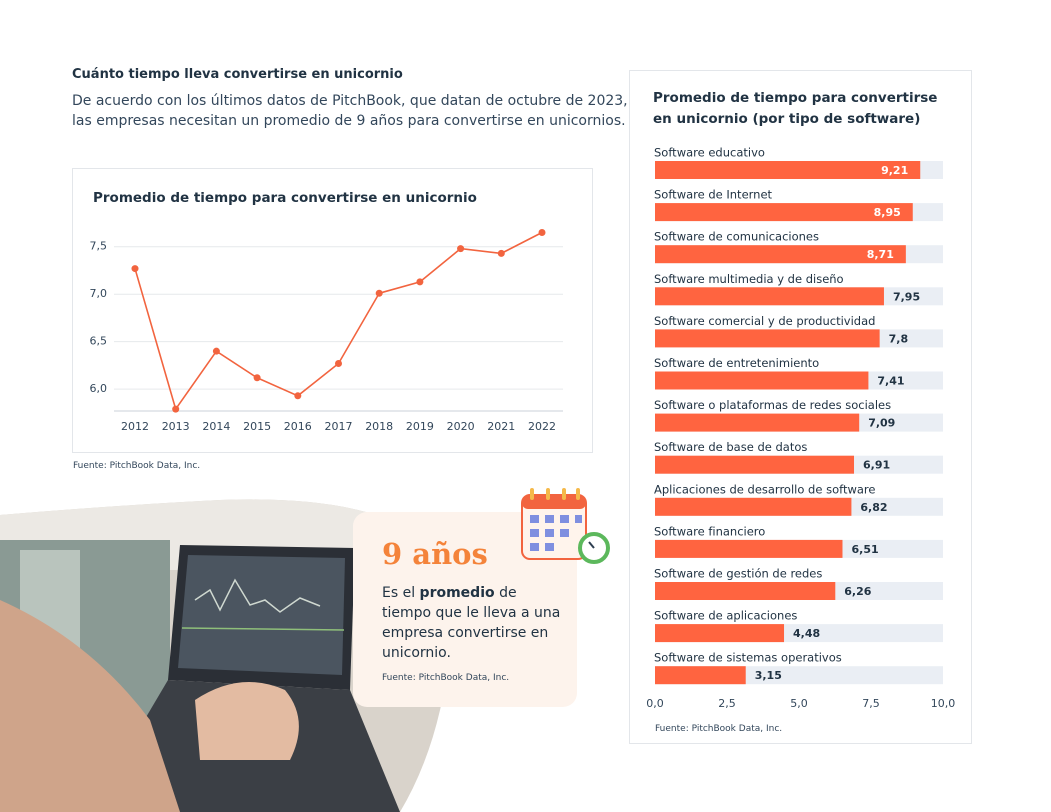  Describe the element at coordinates (435, 554) in the screenshot. I see `callout-headline: 9 años` at that location.